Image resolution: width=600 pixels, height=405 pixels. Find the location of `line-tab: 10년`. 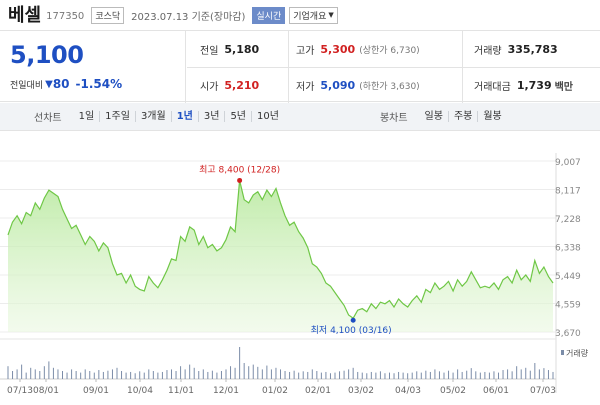

line-tab: 10년 is located at coordinates (268, 116).